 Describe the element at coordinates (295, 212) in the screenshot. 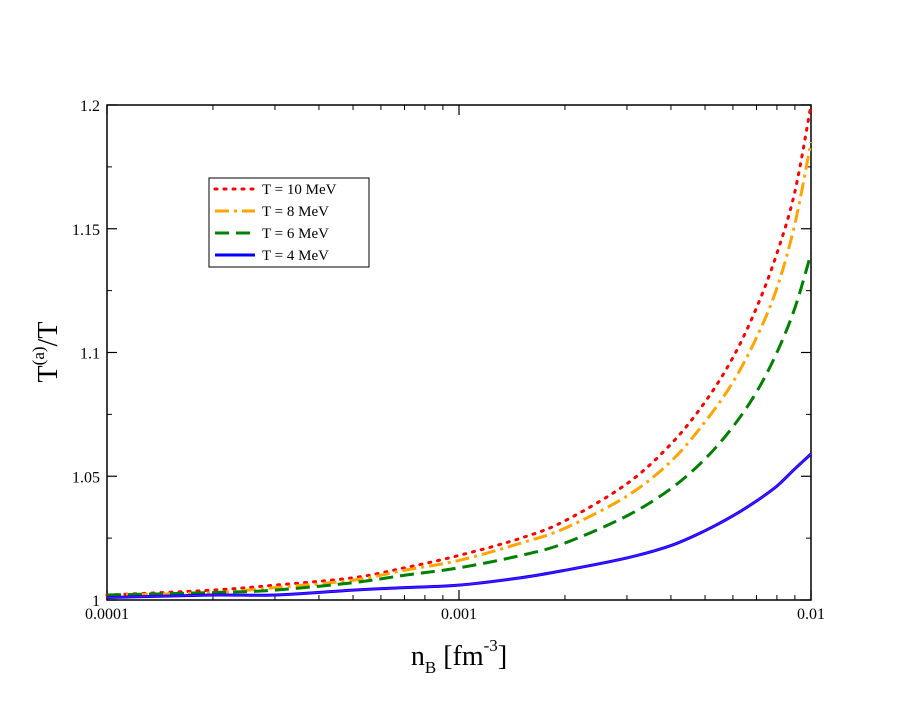

I see `legend-label-t8: T = 8 MeV` at that location.